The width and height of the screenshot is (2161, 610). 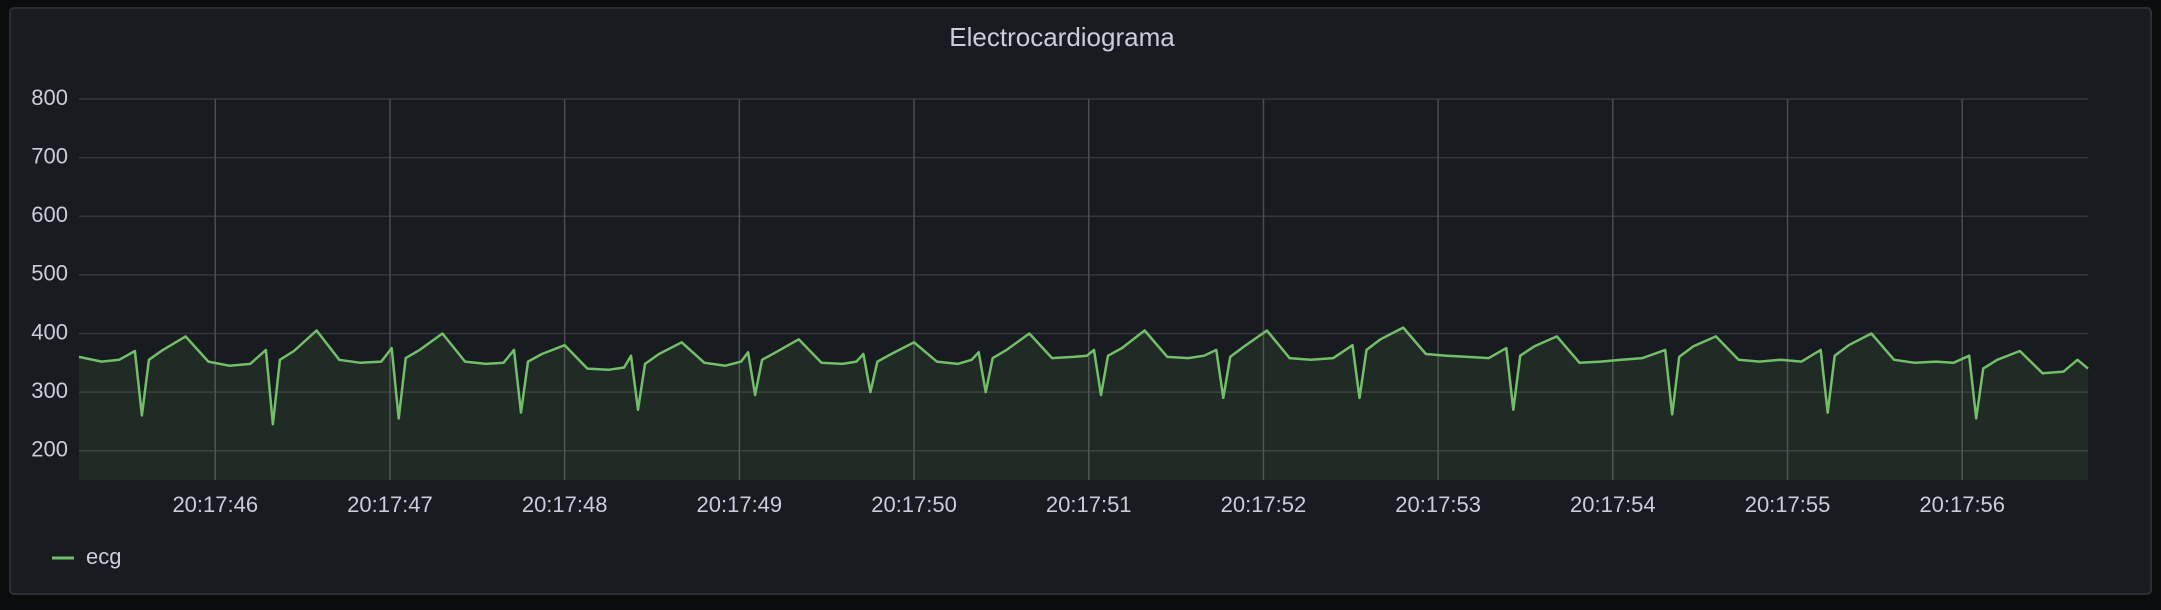 I want to click on y-tick-label: 200, so click(x=49, y=449).